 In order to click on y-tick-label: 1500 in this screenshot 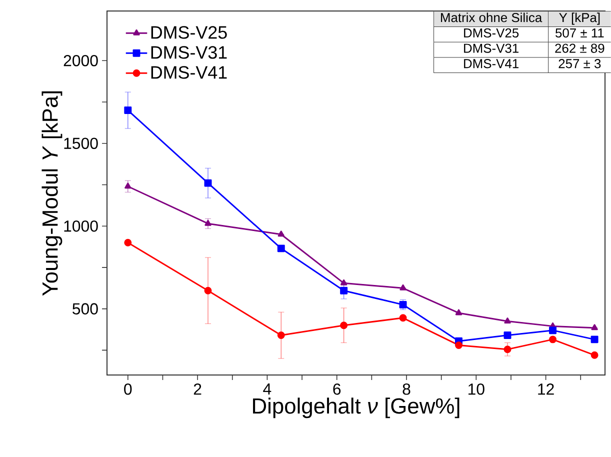, I will do `click(81, 144)`.